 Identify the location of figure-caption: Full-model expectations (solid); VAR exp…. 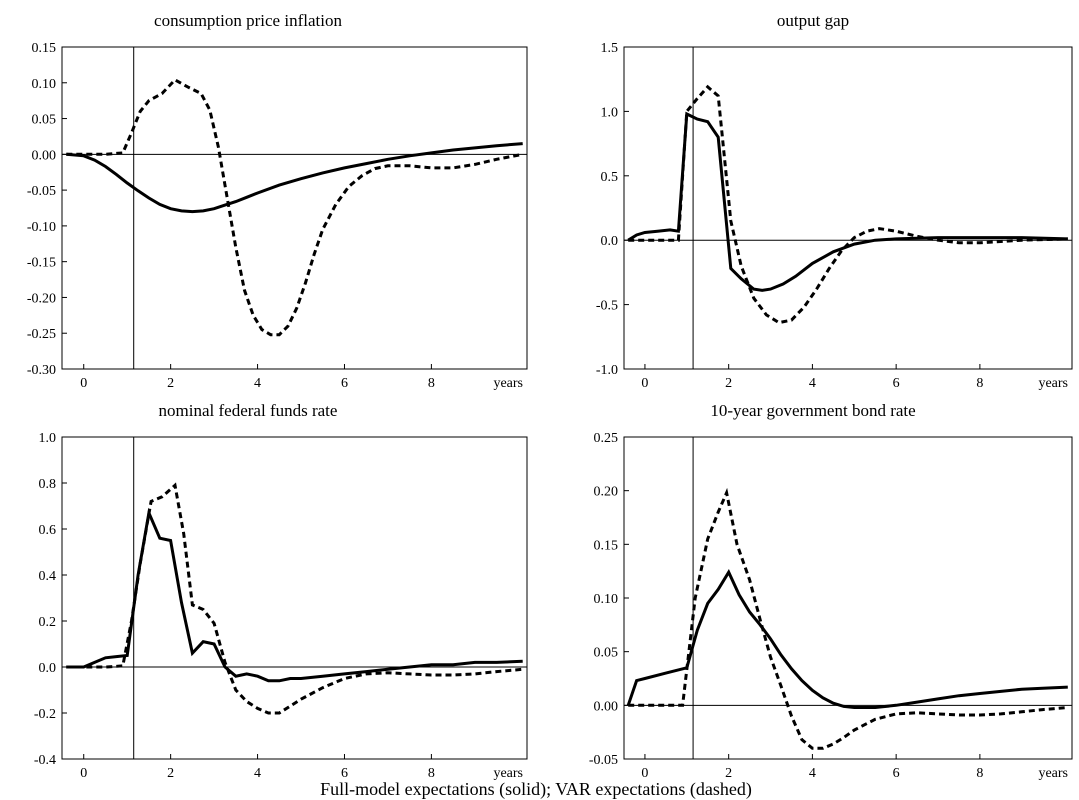
(536, 789).